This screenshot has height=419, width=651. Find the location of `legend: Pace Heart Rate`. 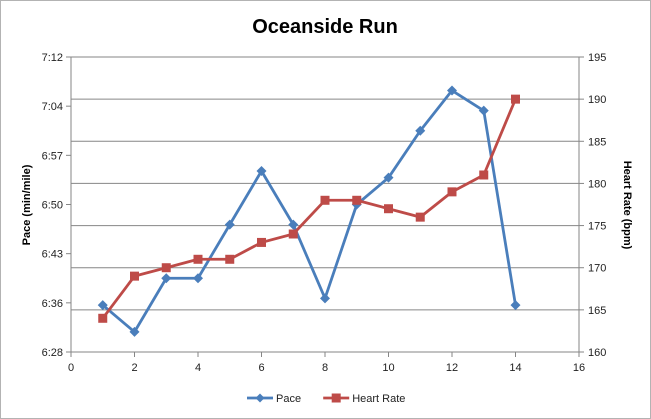

legend: Pace Heart Rate is located at coordinates (326, 399).